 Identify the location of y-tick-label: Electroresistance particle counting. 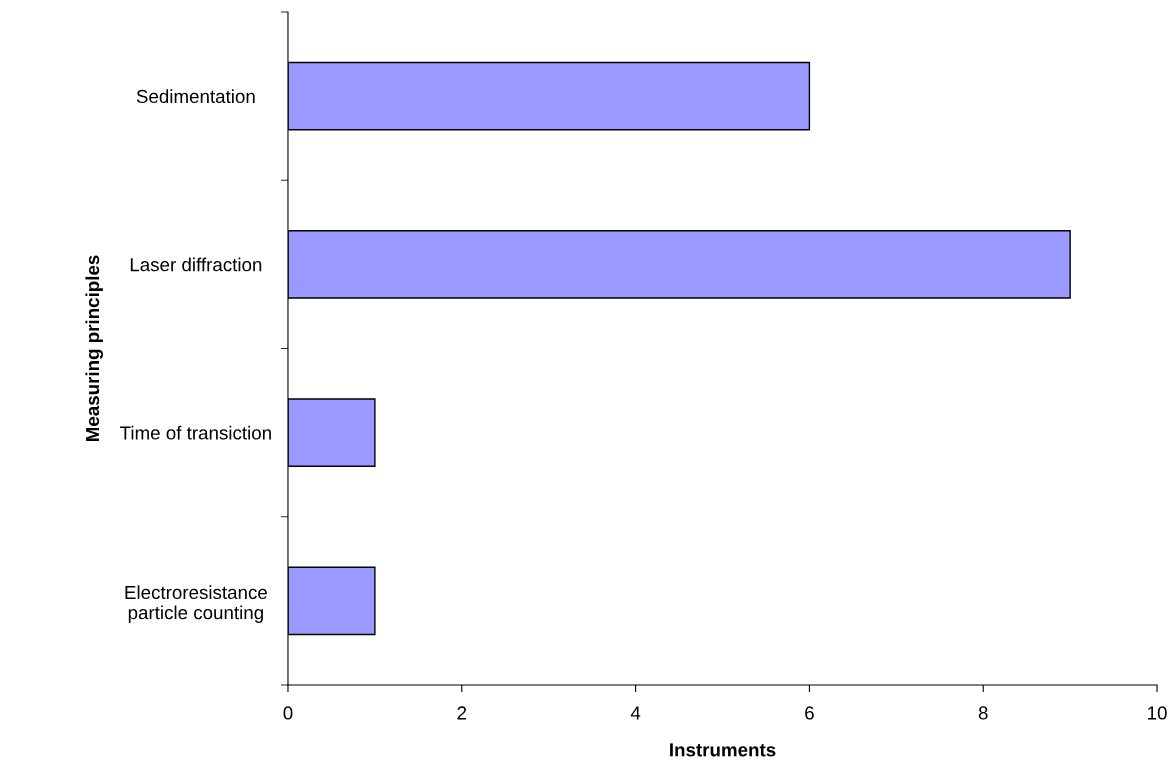
(196, 604).